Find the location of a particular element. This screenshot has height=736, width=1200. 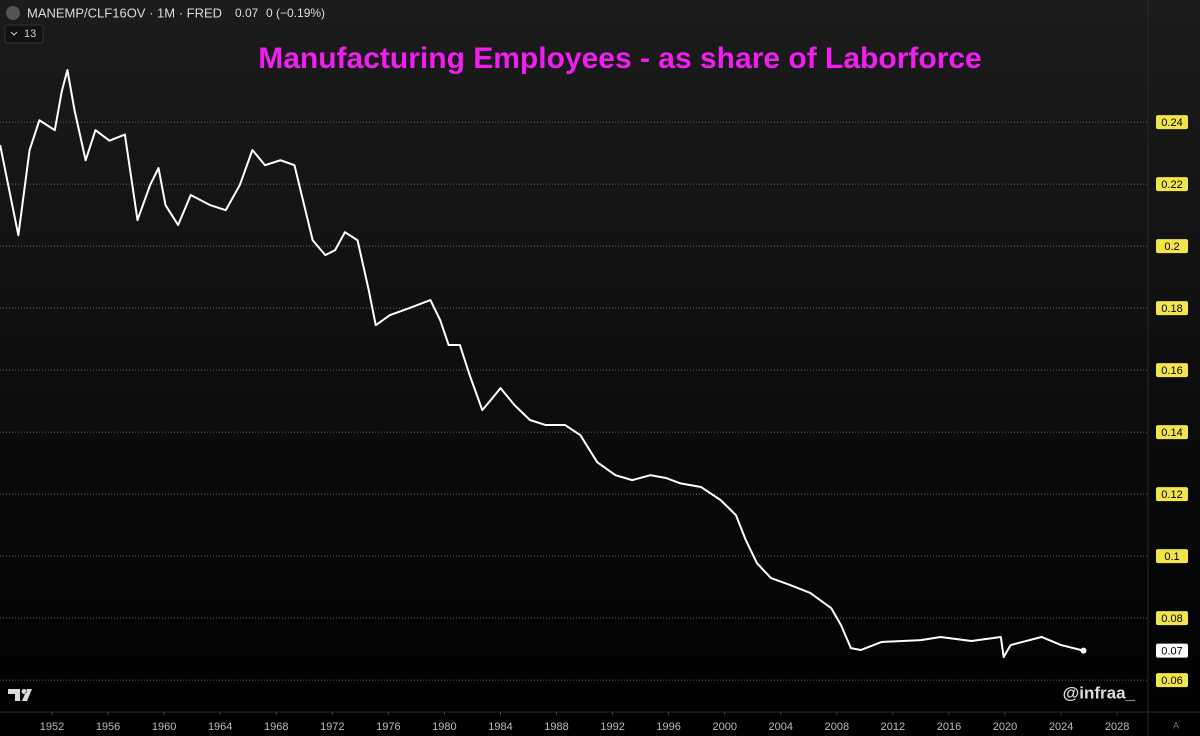

y-tick-label: 0.12 is located at coordinates (1171, 495).